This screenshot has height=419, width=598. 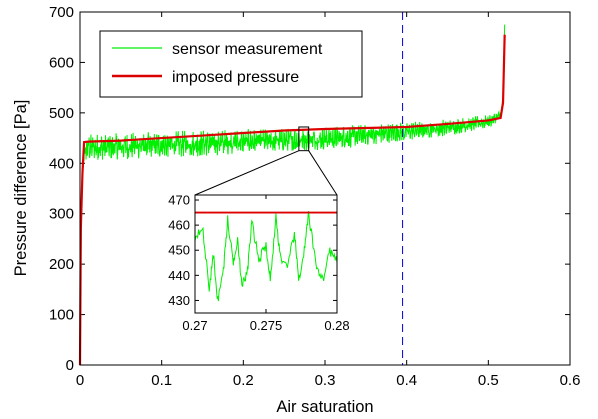 I want to click on inset-x-tick-label: 0.275, so click(x=266, y=325).